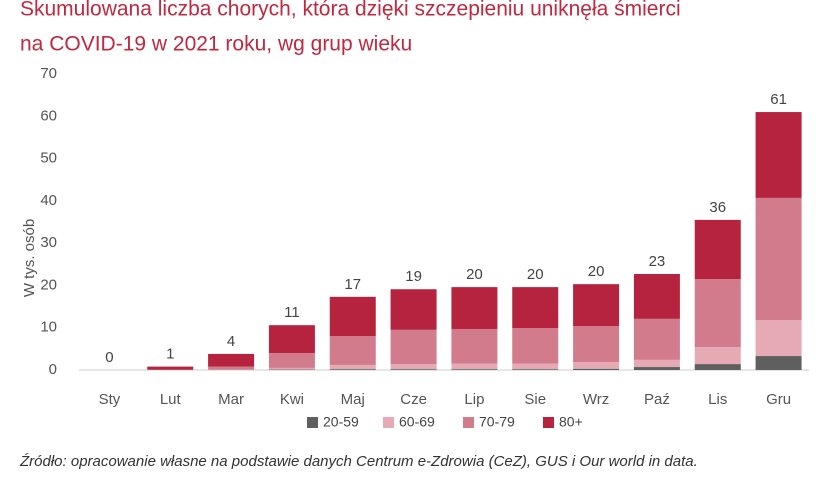  What do you see at coordinates (353, 399) in the screenshot?
I see `x-tick-label: Maj` at bounding box center [353, 399].